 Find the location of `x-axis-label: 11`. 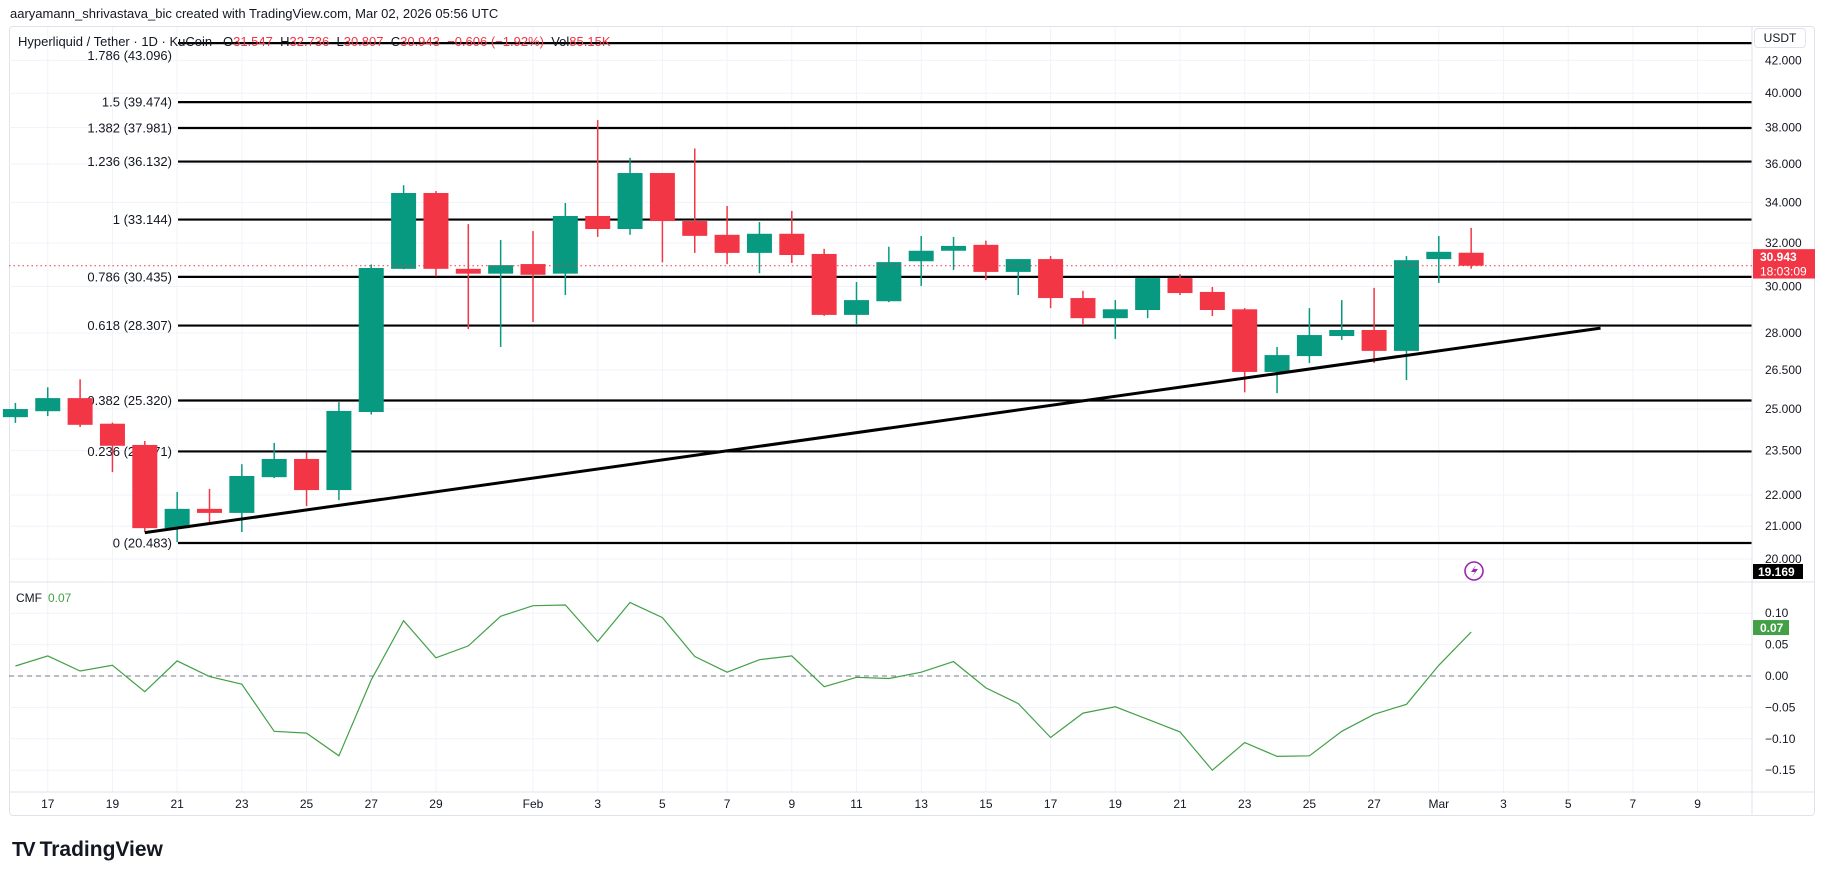

x-axis-label: 11 is located at coordinates (856, 804).